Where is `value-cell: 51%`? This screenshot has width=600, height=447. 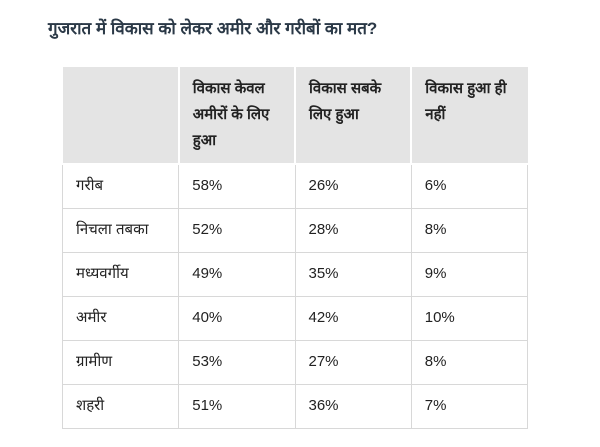 value-cell: 51% is located at coordinates (237, 406).